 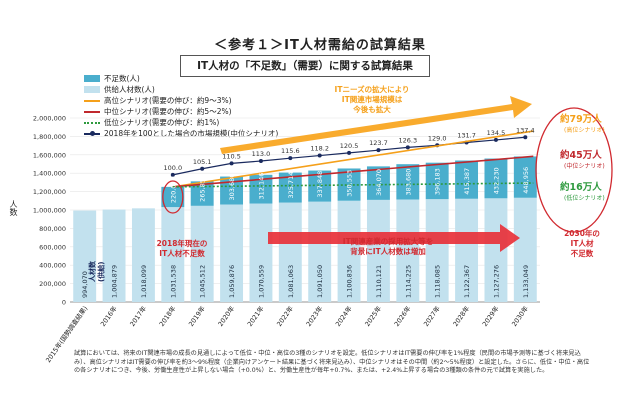 What do you see at coordinates (231, 156) in the screenshot?
I see `index-label: 110.5` at bounding box center [231, 156].